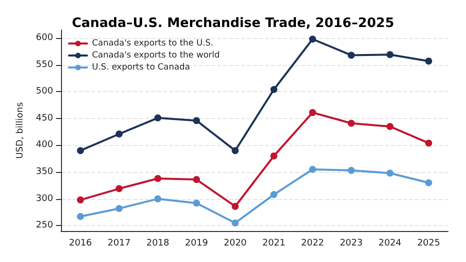  What do you see at coordinates (351, 243) in the screenshot?
I see `x-tick-label: 2023` at bounding box center [351, 243].